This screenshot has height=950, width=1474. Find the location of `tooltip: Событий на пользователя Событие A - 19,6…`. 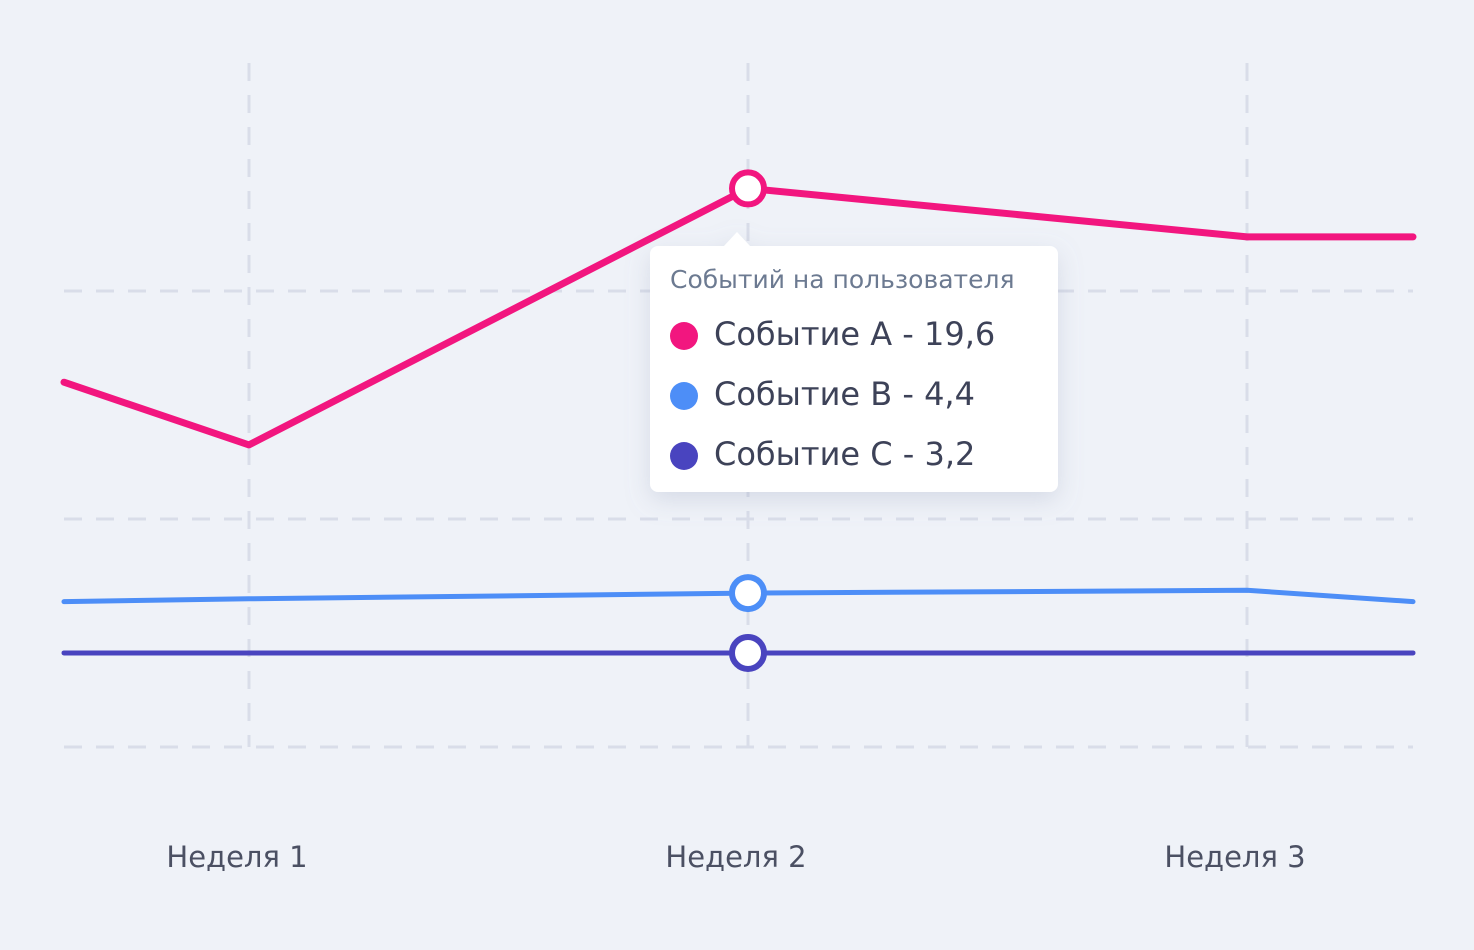

tooltip: Событий на пользователя Событие A - 19,6… is located at coordinates (854, 362).